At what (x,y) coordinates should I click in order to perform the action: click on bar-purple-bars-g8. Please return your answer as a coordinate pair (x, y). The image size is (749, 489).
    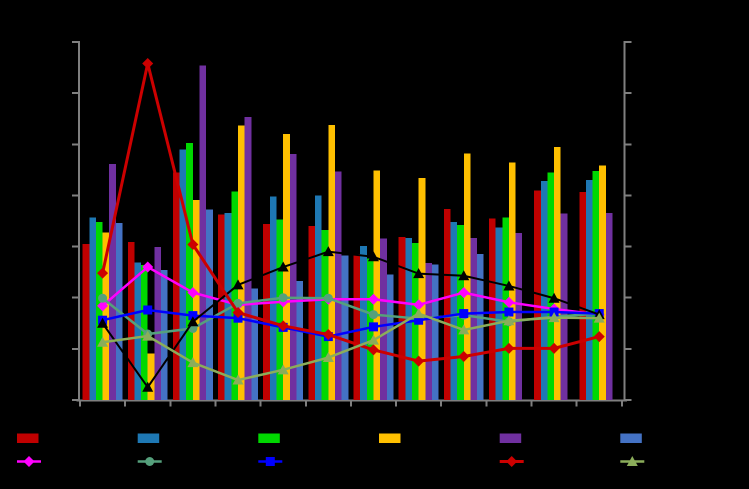
    Looking at the image, I should click on (428, 331).